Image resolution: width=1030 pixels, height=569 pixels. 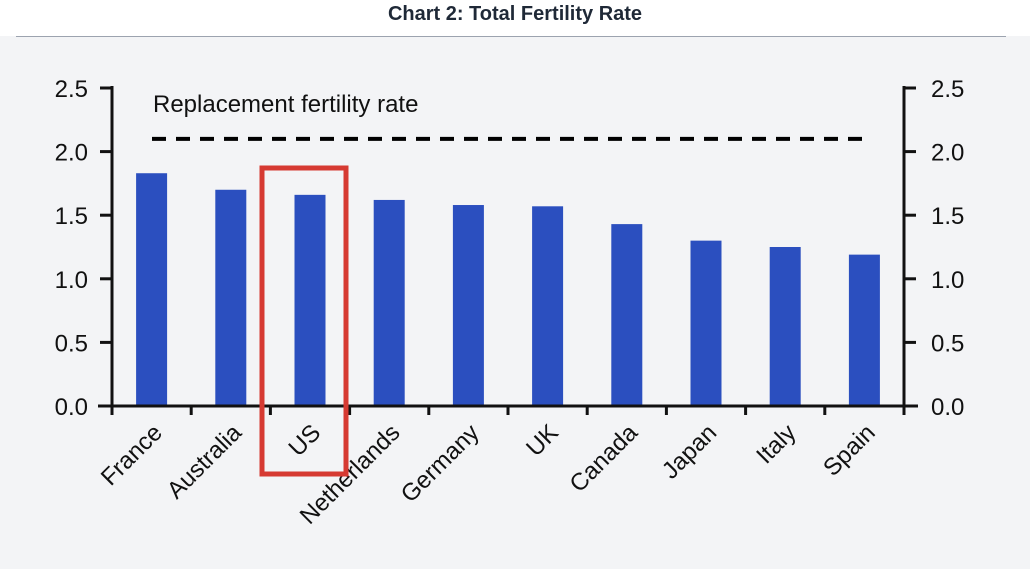 What do you see at coordinates (947, 216) in the screenshot?
I see `right-y-tick-label: 1.5` at bounding box center [947, 216].